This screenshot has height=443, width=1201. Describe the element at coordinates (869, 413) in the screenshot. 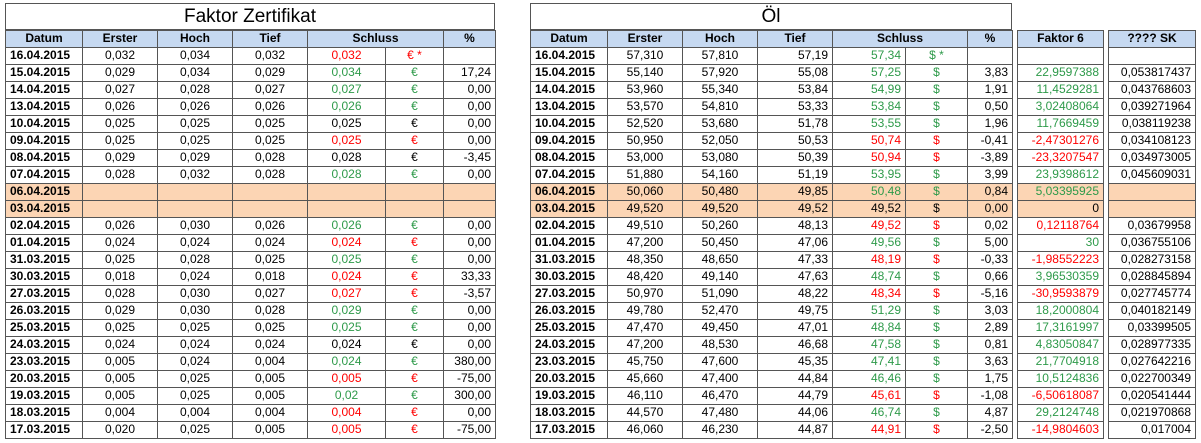

I see `value-cell: 46,74` at that location.